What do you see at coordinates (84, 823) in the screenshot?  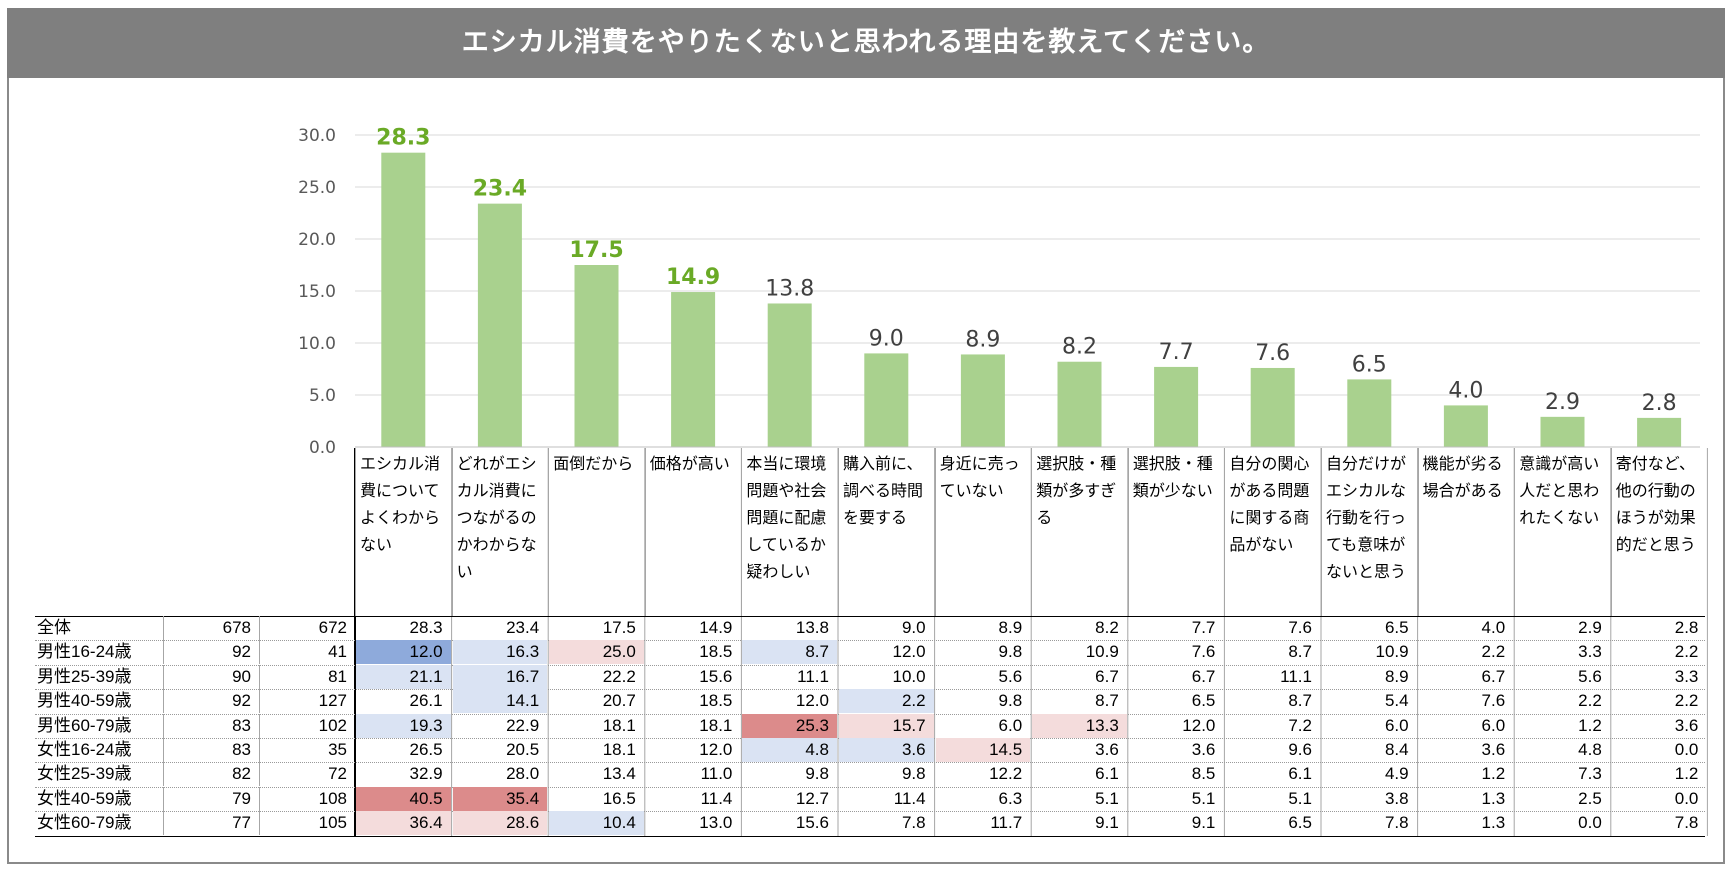 I see `row-label: 女性60-79歳` at bounding box center [84, 823].